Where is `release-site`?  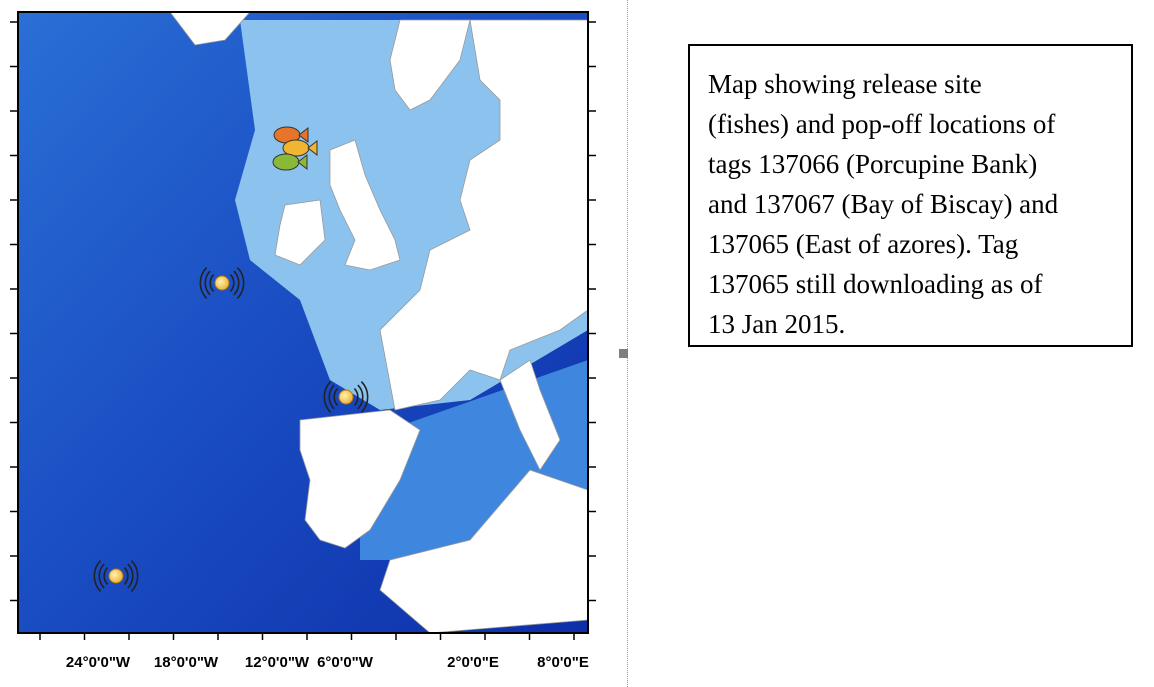
release-site is located at coordinates (295, 148).